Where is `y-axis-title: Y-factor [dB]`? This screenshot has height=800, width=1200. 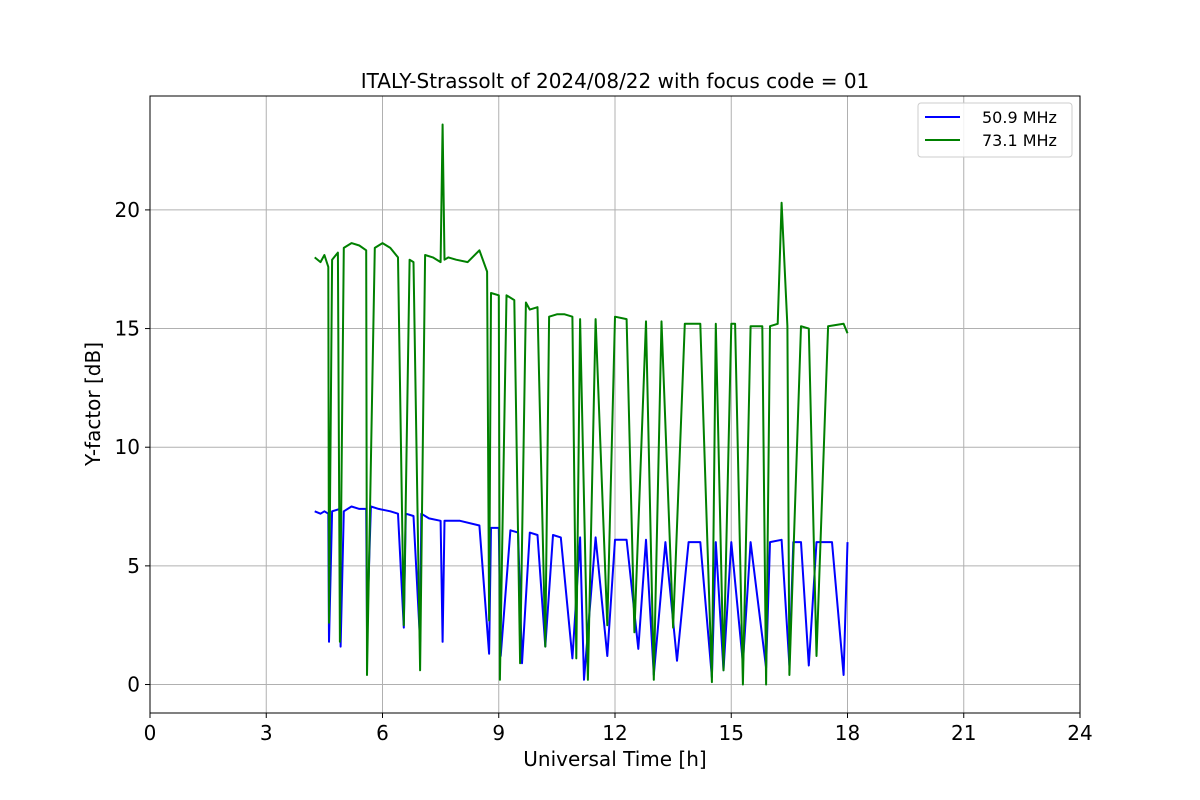 y-axis-title: Y-factor [dB] is located at coordinates (93, 404).